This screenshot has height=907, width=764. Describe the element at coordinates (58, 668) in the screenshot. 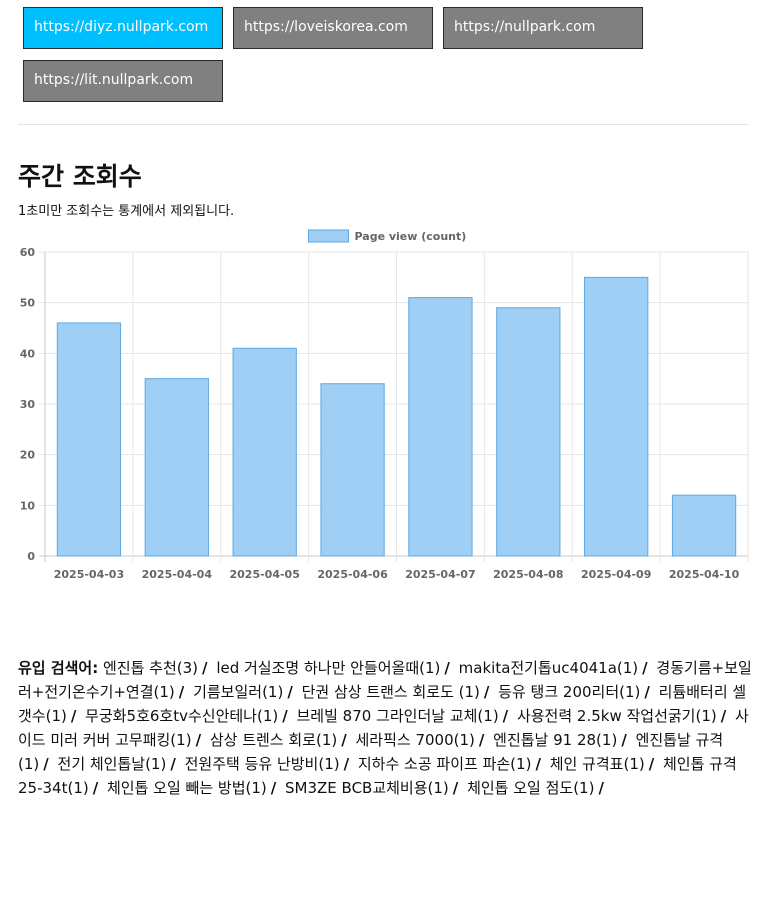

I see `keywords-label: 유입 검색어:` at that location.